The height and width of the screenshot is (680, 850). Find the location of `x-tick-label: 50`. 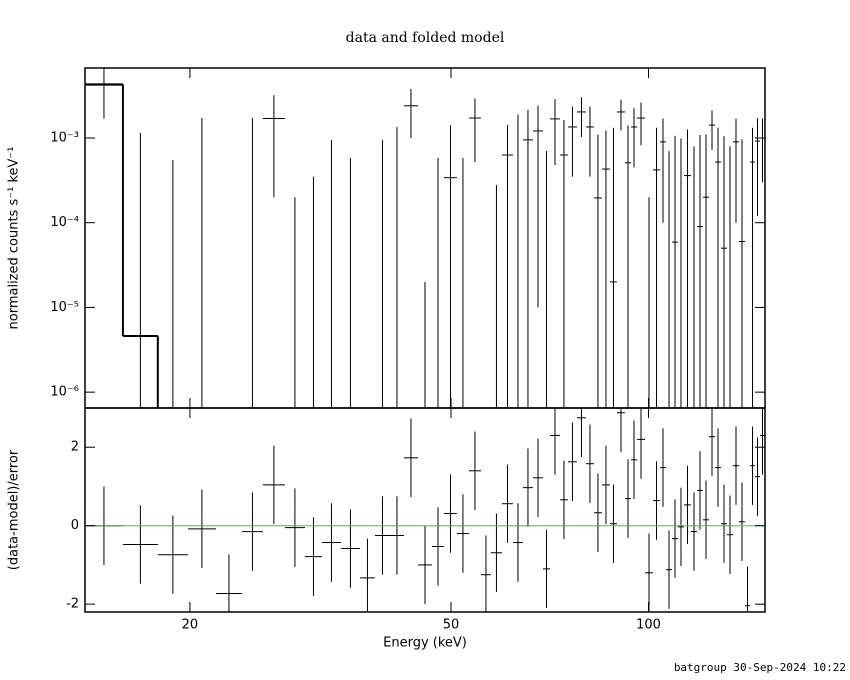

x-tick-label: 50 is located at coordinates (451, 625).